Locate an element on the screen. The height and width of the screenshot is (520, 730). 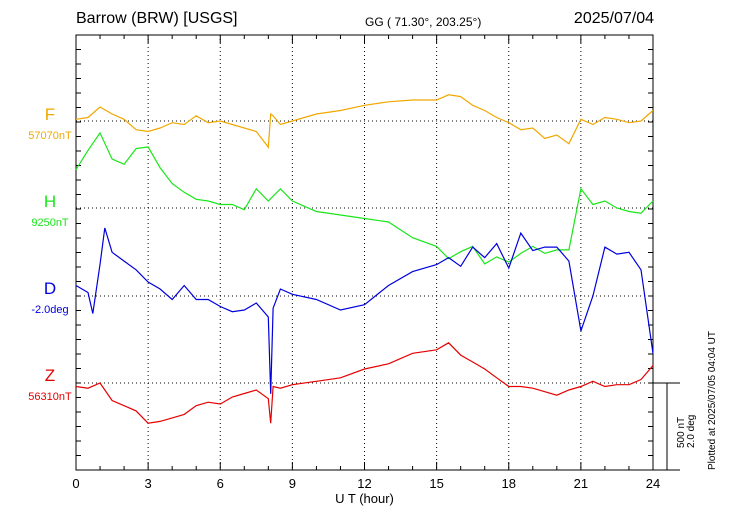
x-tick-label-24: 24 is located at coordinates (653, 483).